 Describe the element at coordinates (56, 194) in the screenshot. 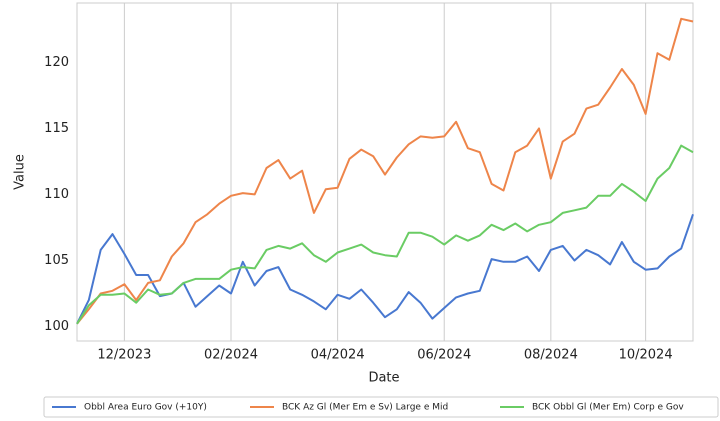

I see `y-tick-label: 110` at that location.